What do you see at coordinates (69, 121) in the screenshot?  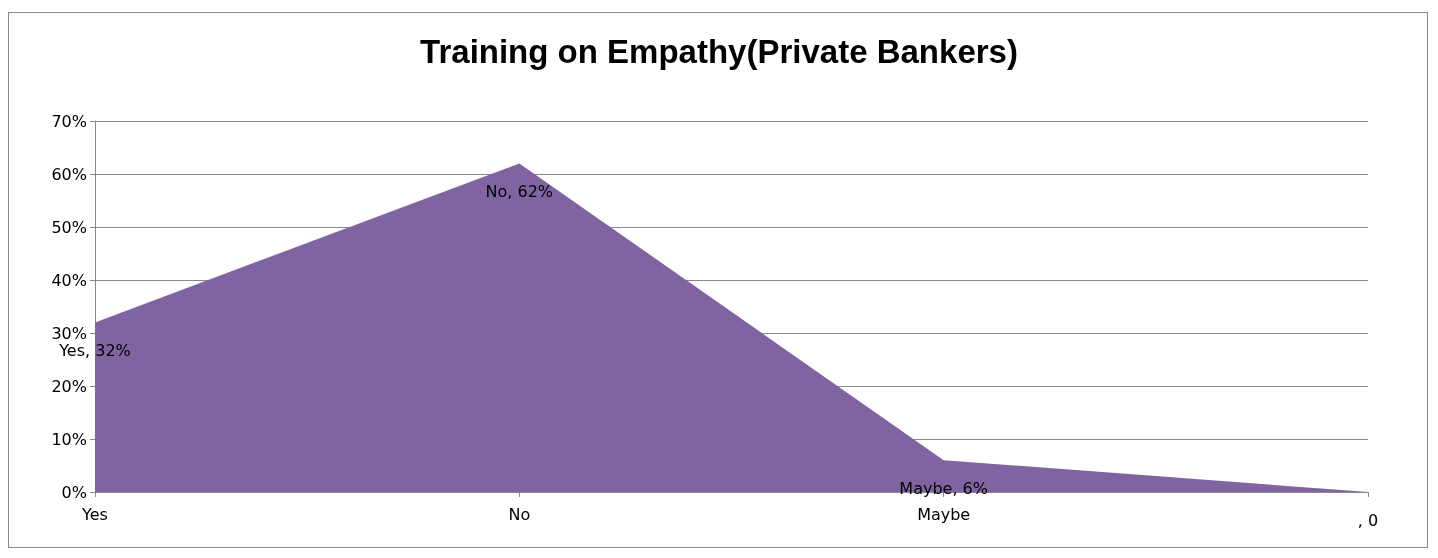 I see `y-tick-label: 70%` at bounding box center [69, 121].